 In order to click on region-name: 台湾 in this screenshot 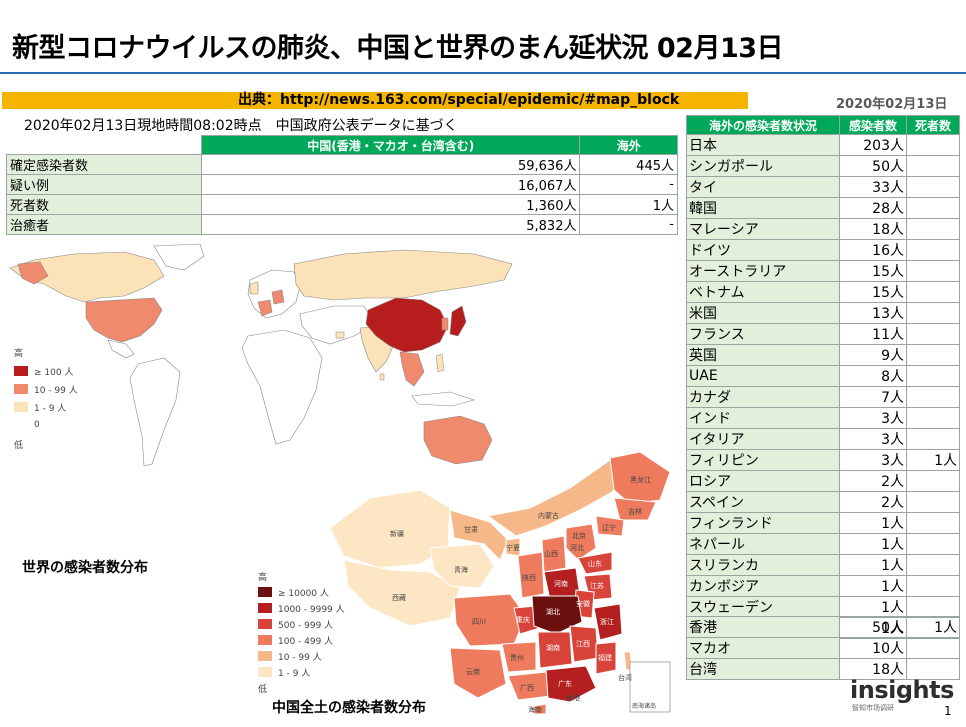, I will do `click(763, 669)`.